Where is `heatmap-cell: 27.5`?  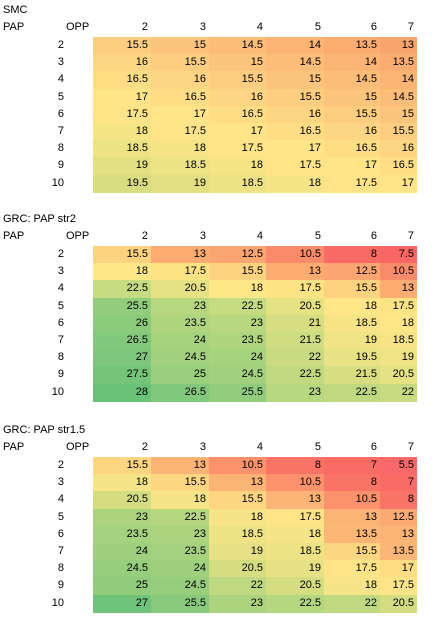
heatmap-cell: 27.5 is located at coordinates (122, 375).